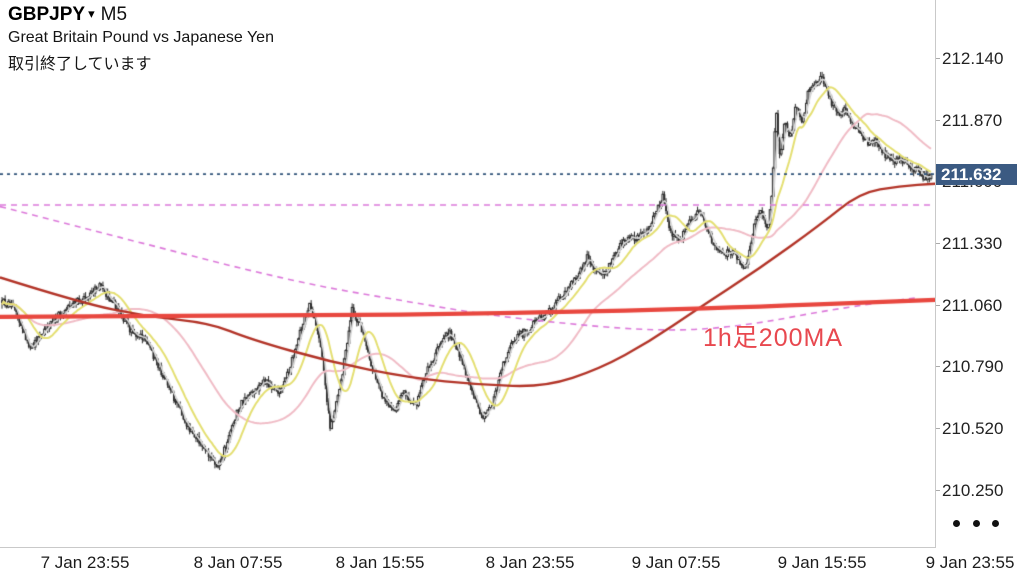  I want to click on time-axis-label: 8 Jan 07:55, so click(238, 562).